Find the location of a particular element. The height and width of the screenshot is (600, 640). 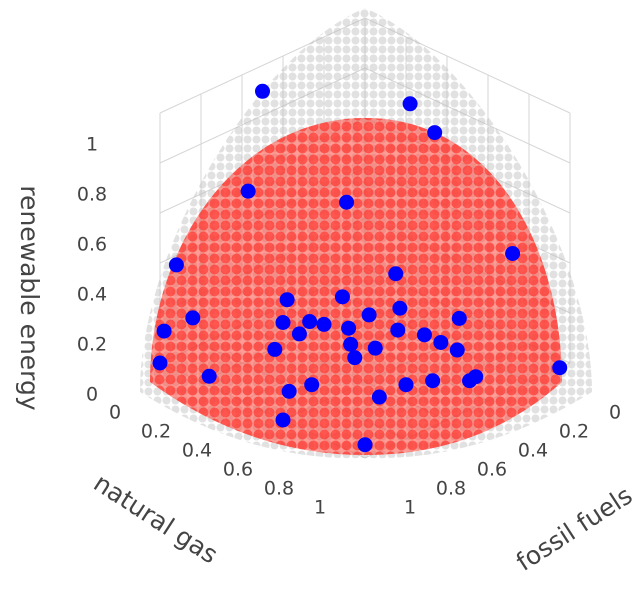

x-tick-label: 0 is located at coordinates (615, 413).